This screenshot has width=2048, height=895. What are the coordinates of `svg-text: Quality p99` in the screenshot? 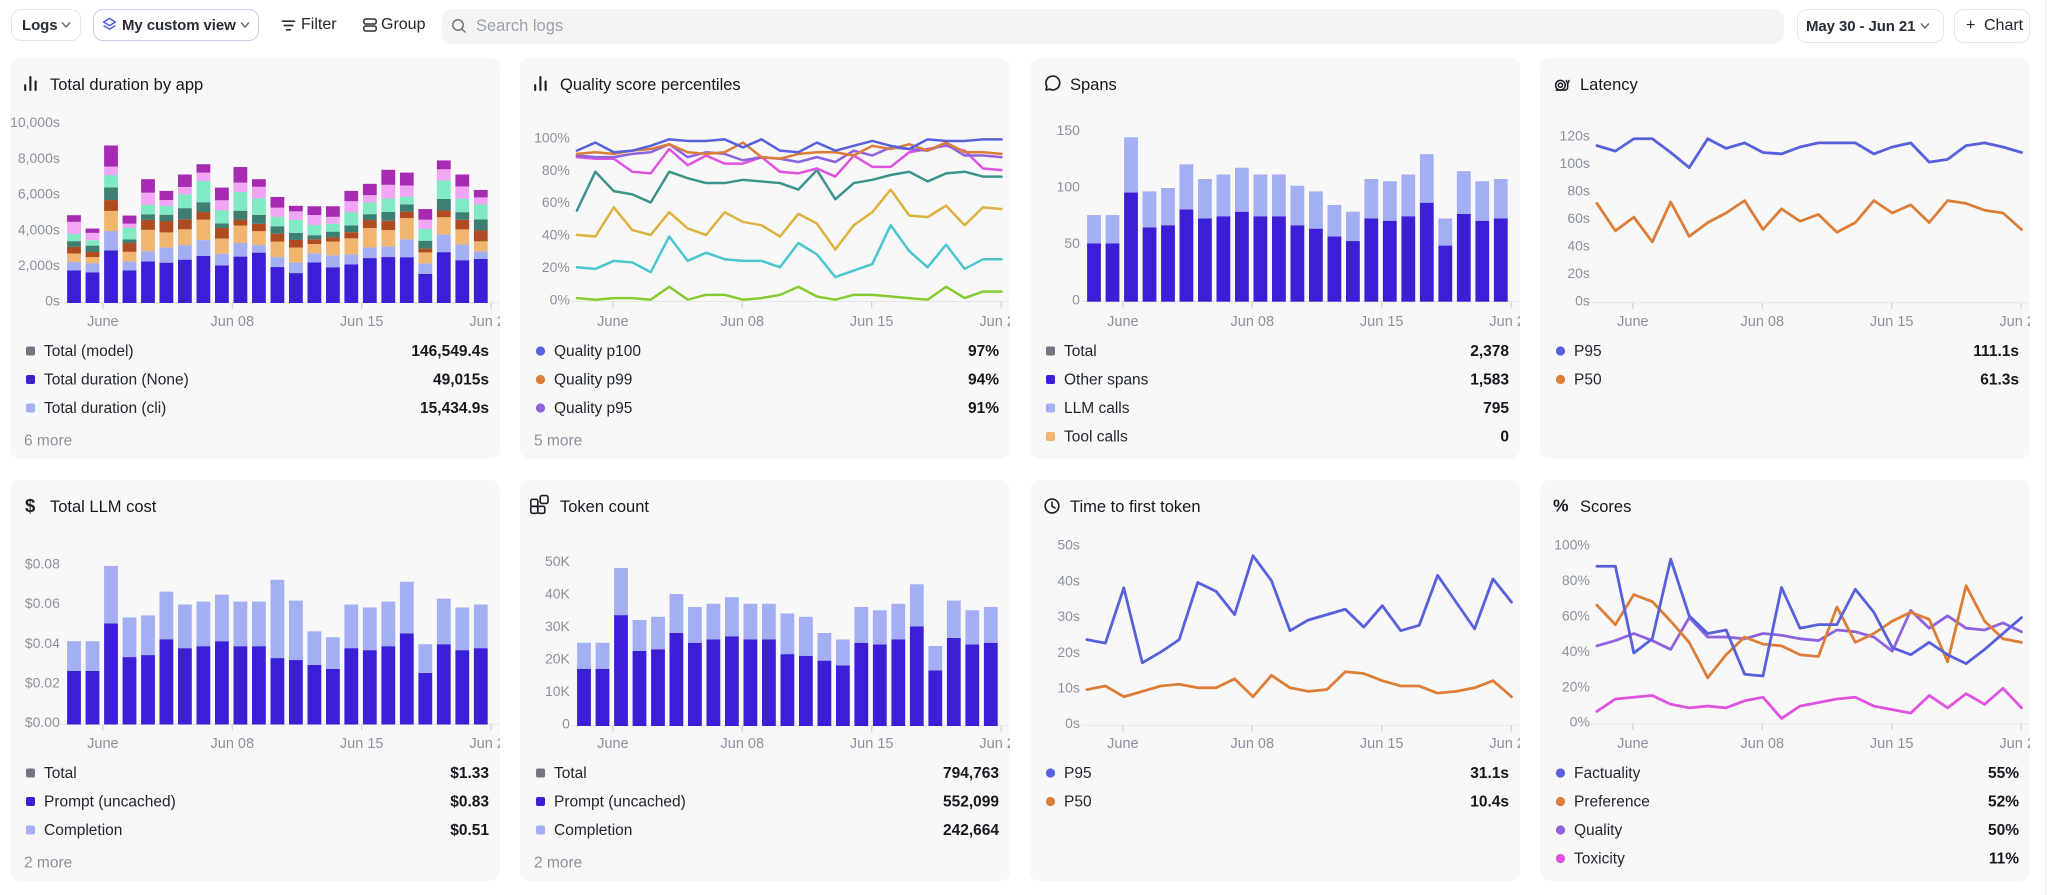 It's located at (593, 380).